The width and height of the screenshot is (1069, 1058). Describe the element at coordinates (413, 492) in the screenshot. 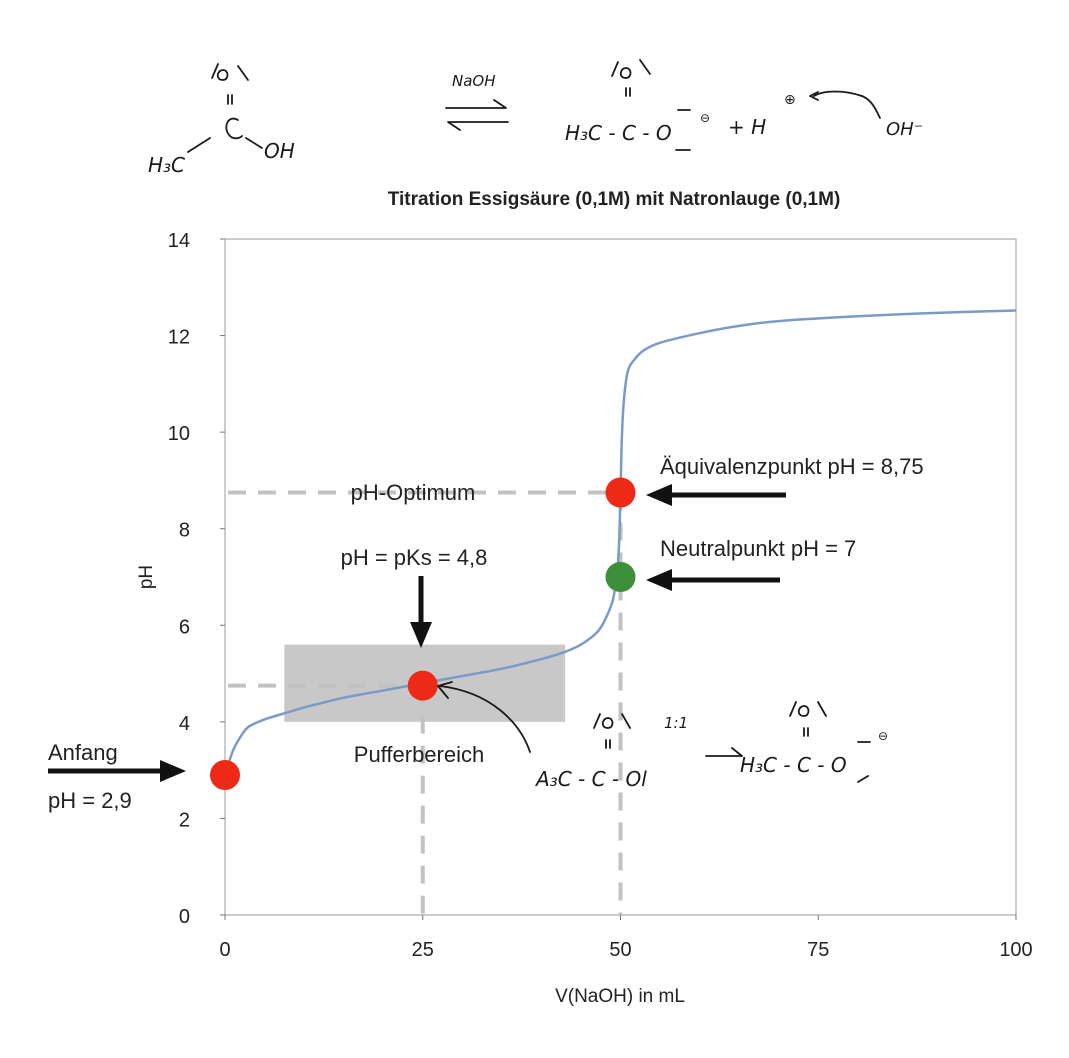

I see `optimum-label: pH-Optimum` at that location.